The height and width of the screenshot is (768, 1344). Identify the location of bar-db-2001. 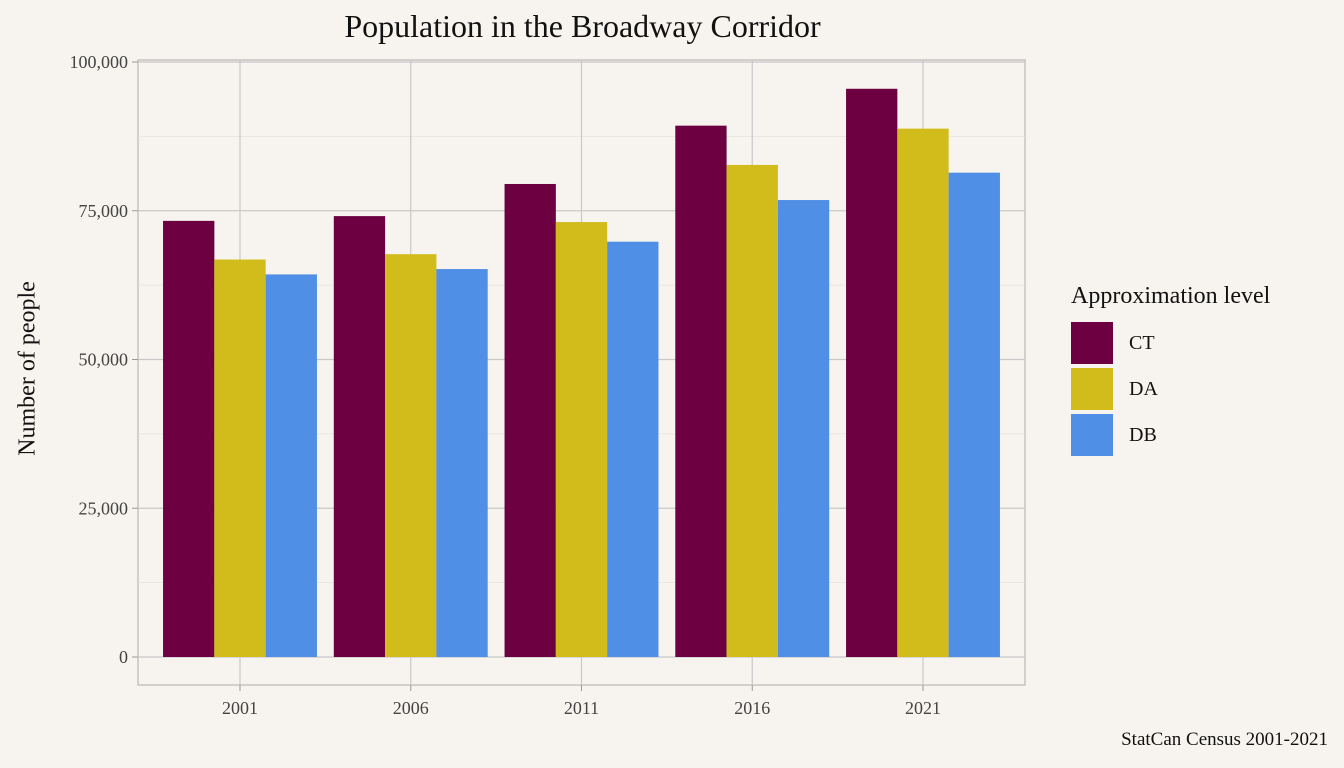
(291, 465).